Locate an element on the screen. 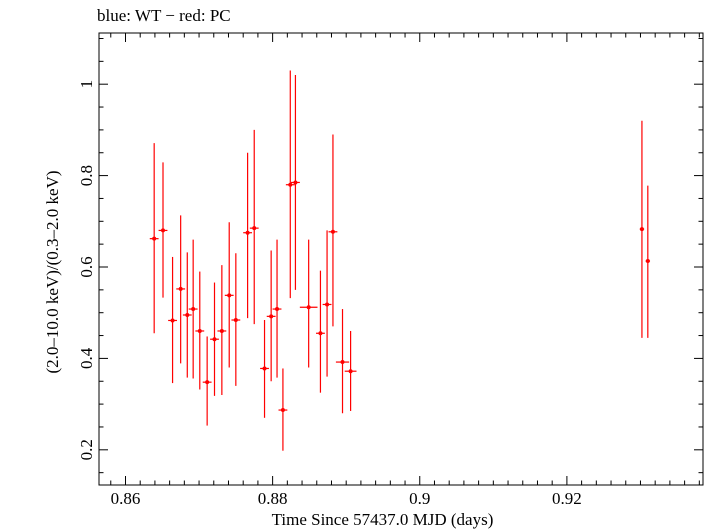 The height and width of the screenshot is (532, 705). y-tick-label: 0.4 is located at coordinates (86, 358).